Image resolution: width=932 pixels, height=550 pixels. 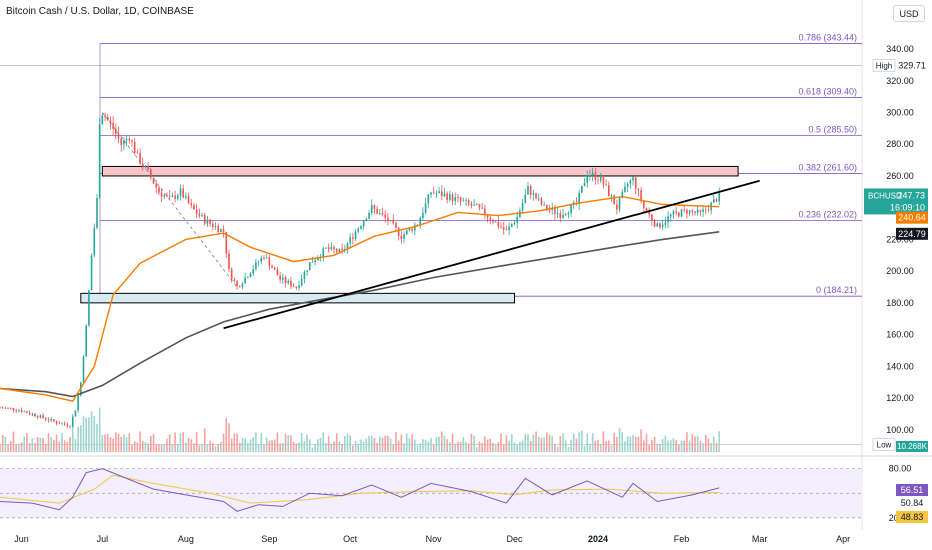 I want to click on low-tag: Low, so click(x=884, y=444).